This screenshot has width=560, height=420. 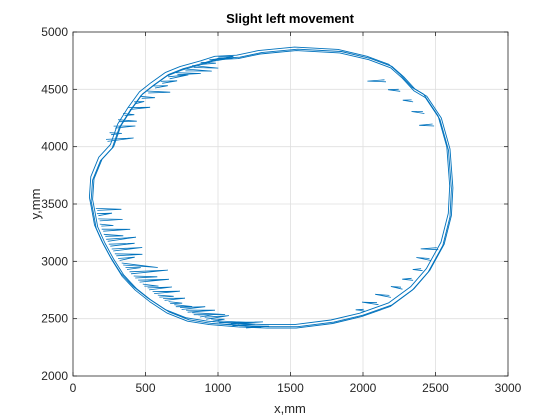 I want to click on x-tick-label: 2000, so click(x=363, y=388).